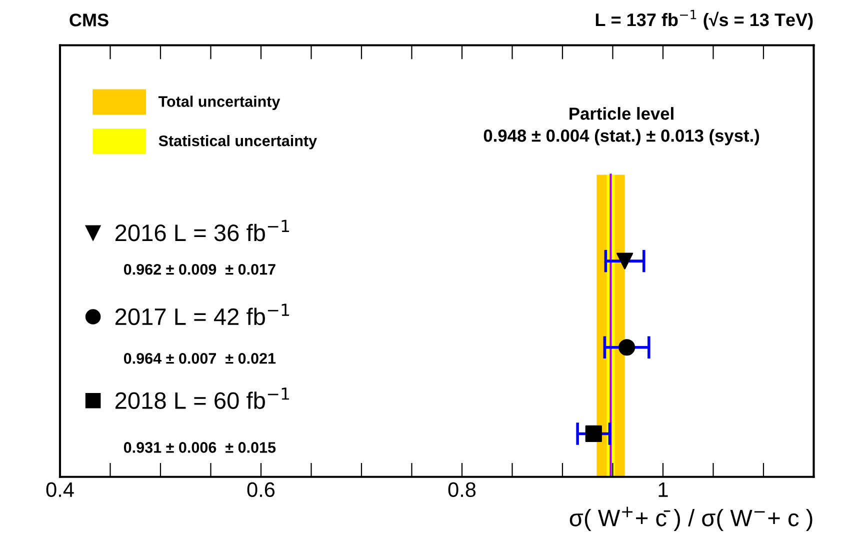  Describe the element at coordinates (202, 315) in the screenshot. I see `legend-label: 2017 L = 42 fb$^{−1}$` at that location.